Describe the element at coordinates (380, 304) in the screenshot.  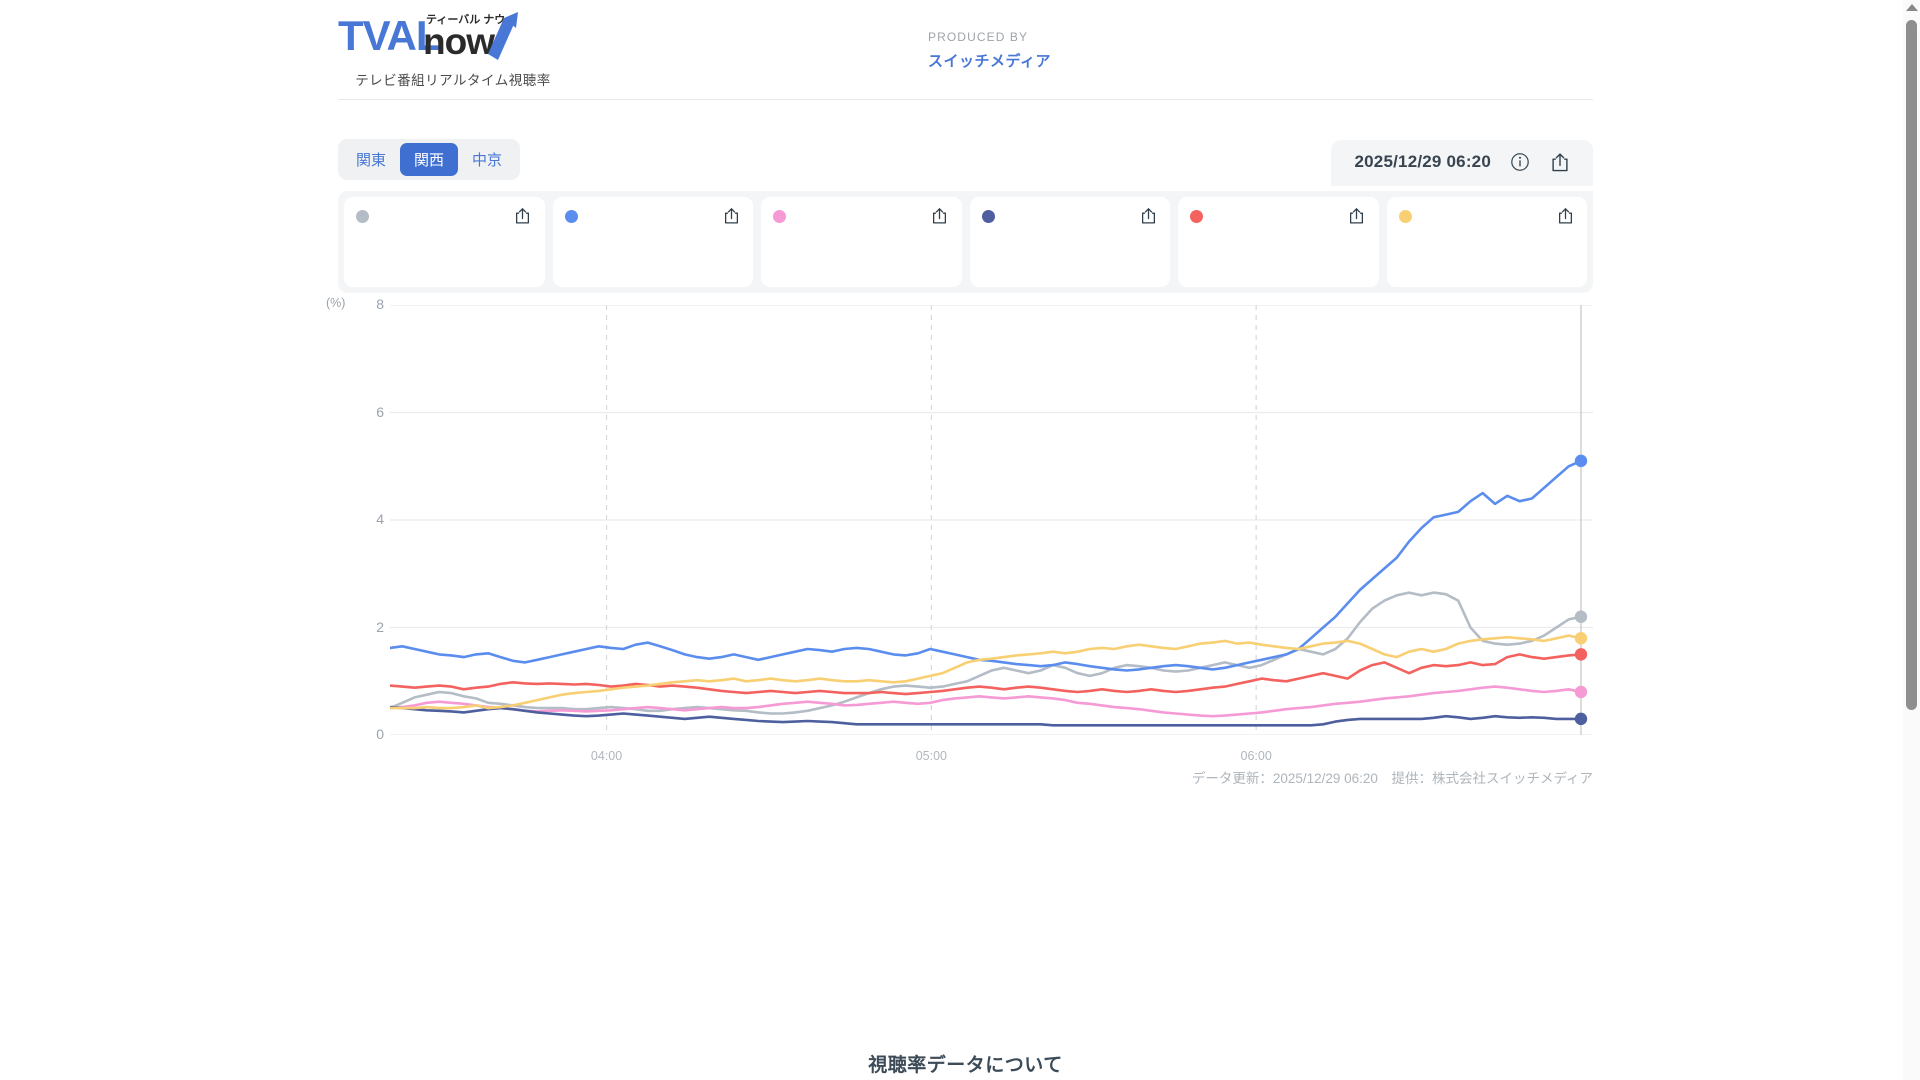
I see `y-axis-tick: 8` at that location.